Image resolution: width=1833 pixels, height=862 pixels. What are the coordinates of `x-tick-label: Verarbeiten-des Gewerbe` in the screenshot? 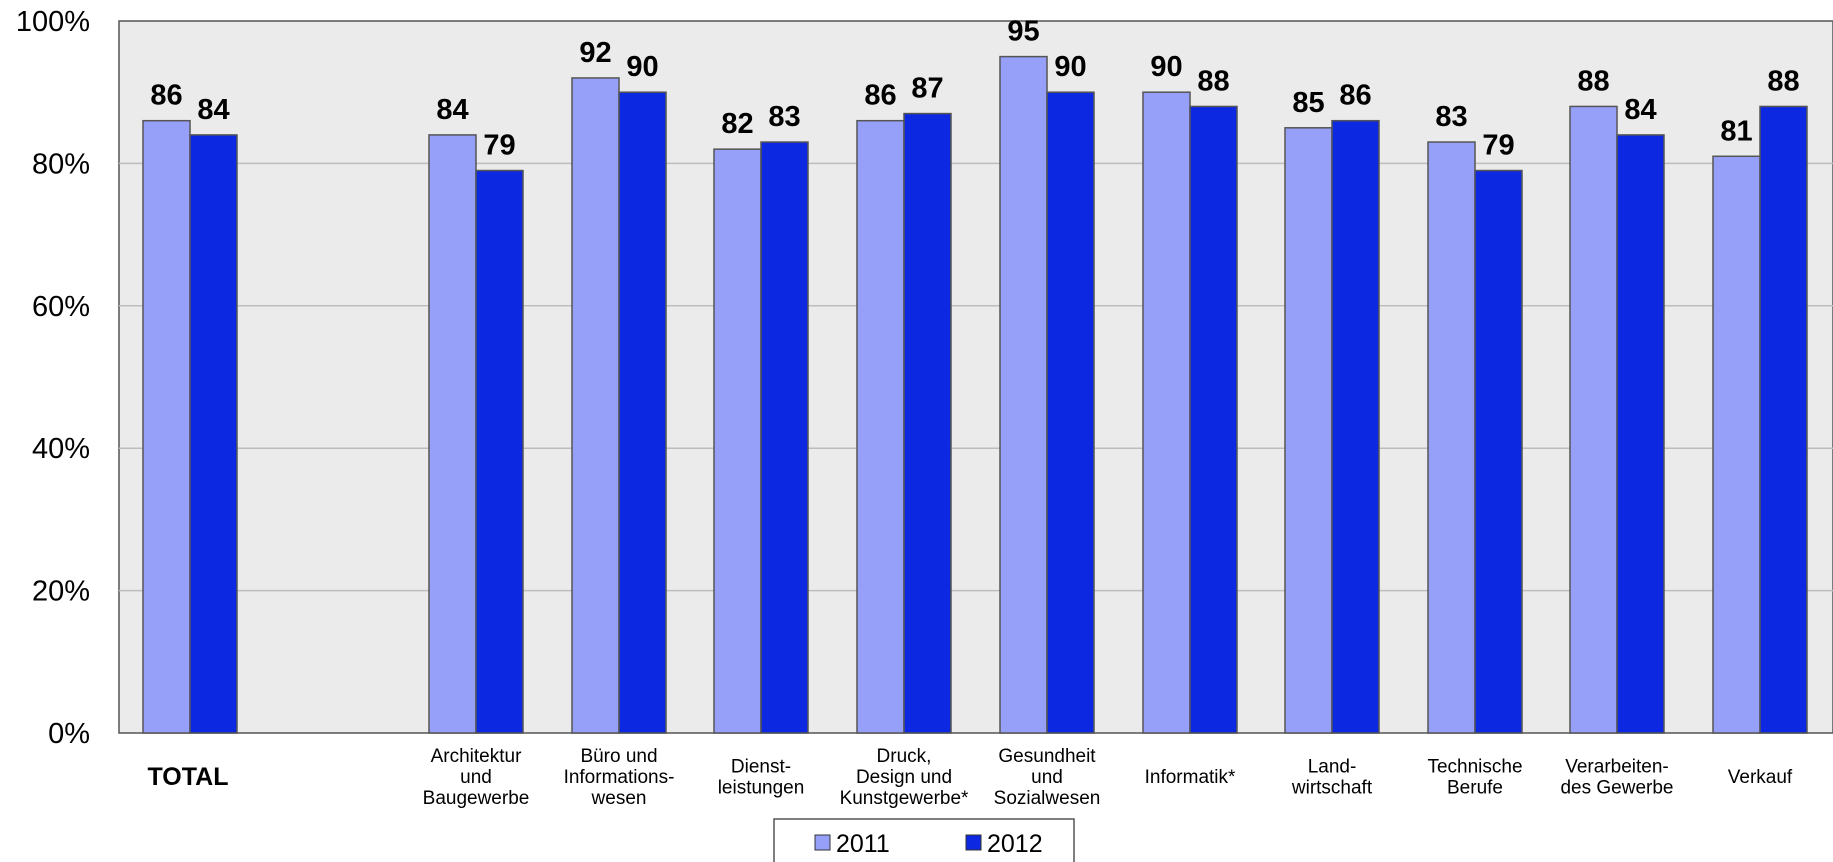 It's located at (1616, 778).